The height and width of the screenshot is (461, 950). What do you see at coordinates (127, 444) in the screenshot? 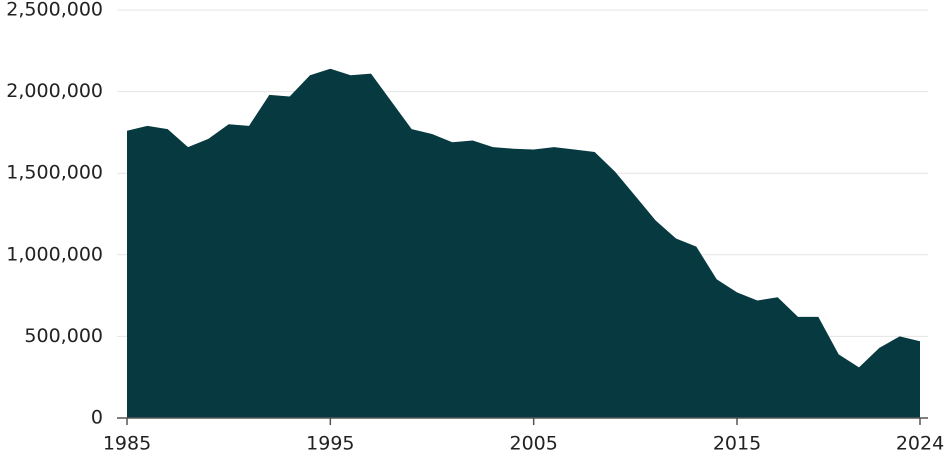
I see `x-tick-label: 1985` at bounding box center [127, 444].